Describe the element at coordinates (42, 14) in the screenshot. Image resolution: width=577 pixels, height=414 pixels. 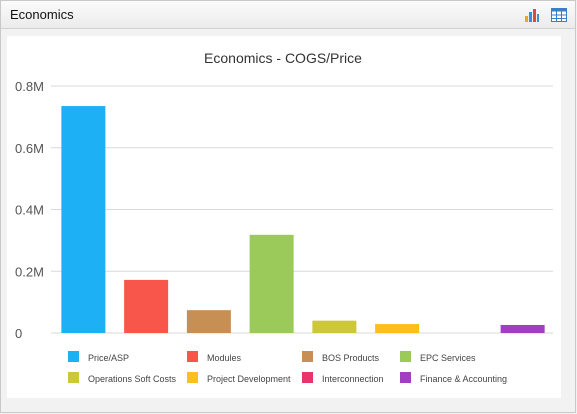
I see `panel-title: Economics` at that location.